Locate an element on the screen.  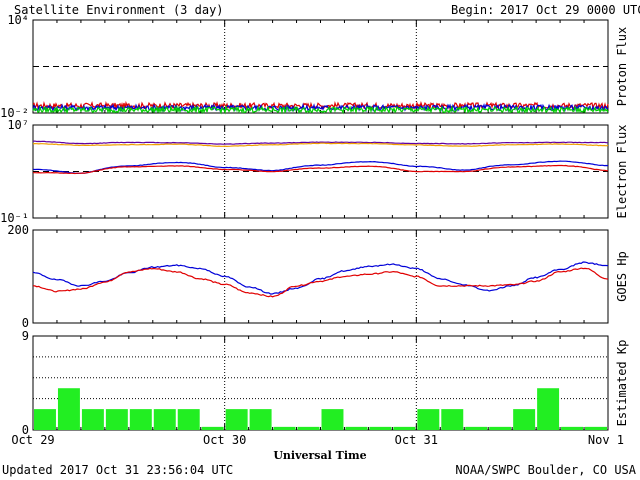
y-tick-label: 10⁻¹ is located at coordinates (14, 218).